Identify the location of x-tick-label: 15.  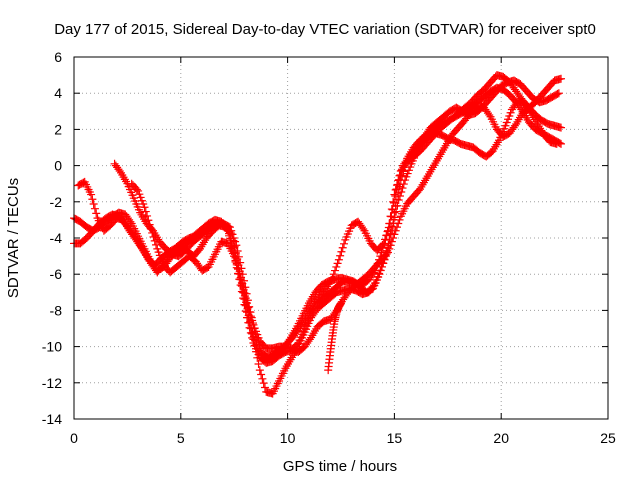
(395, 438).